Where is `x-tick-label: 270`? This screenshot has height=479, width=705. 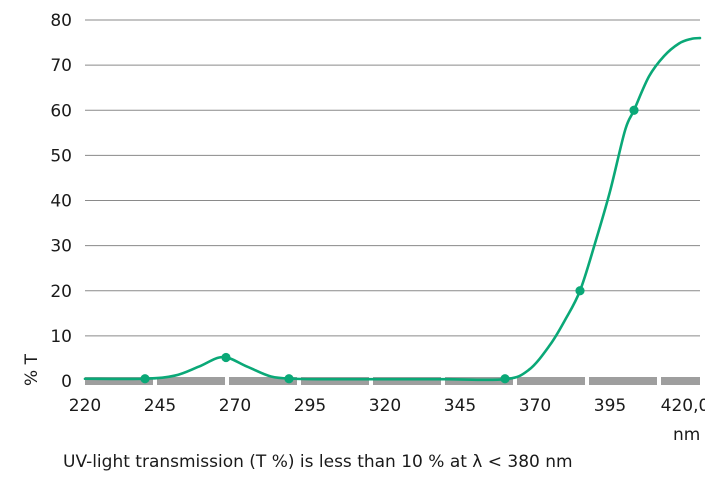 x-tick-label: 270 is located at coordinates (235, 406).